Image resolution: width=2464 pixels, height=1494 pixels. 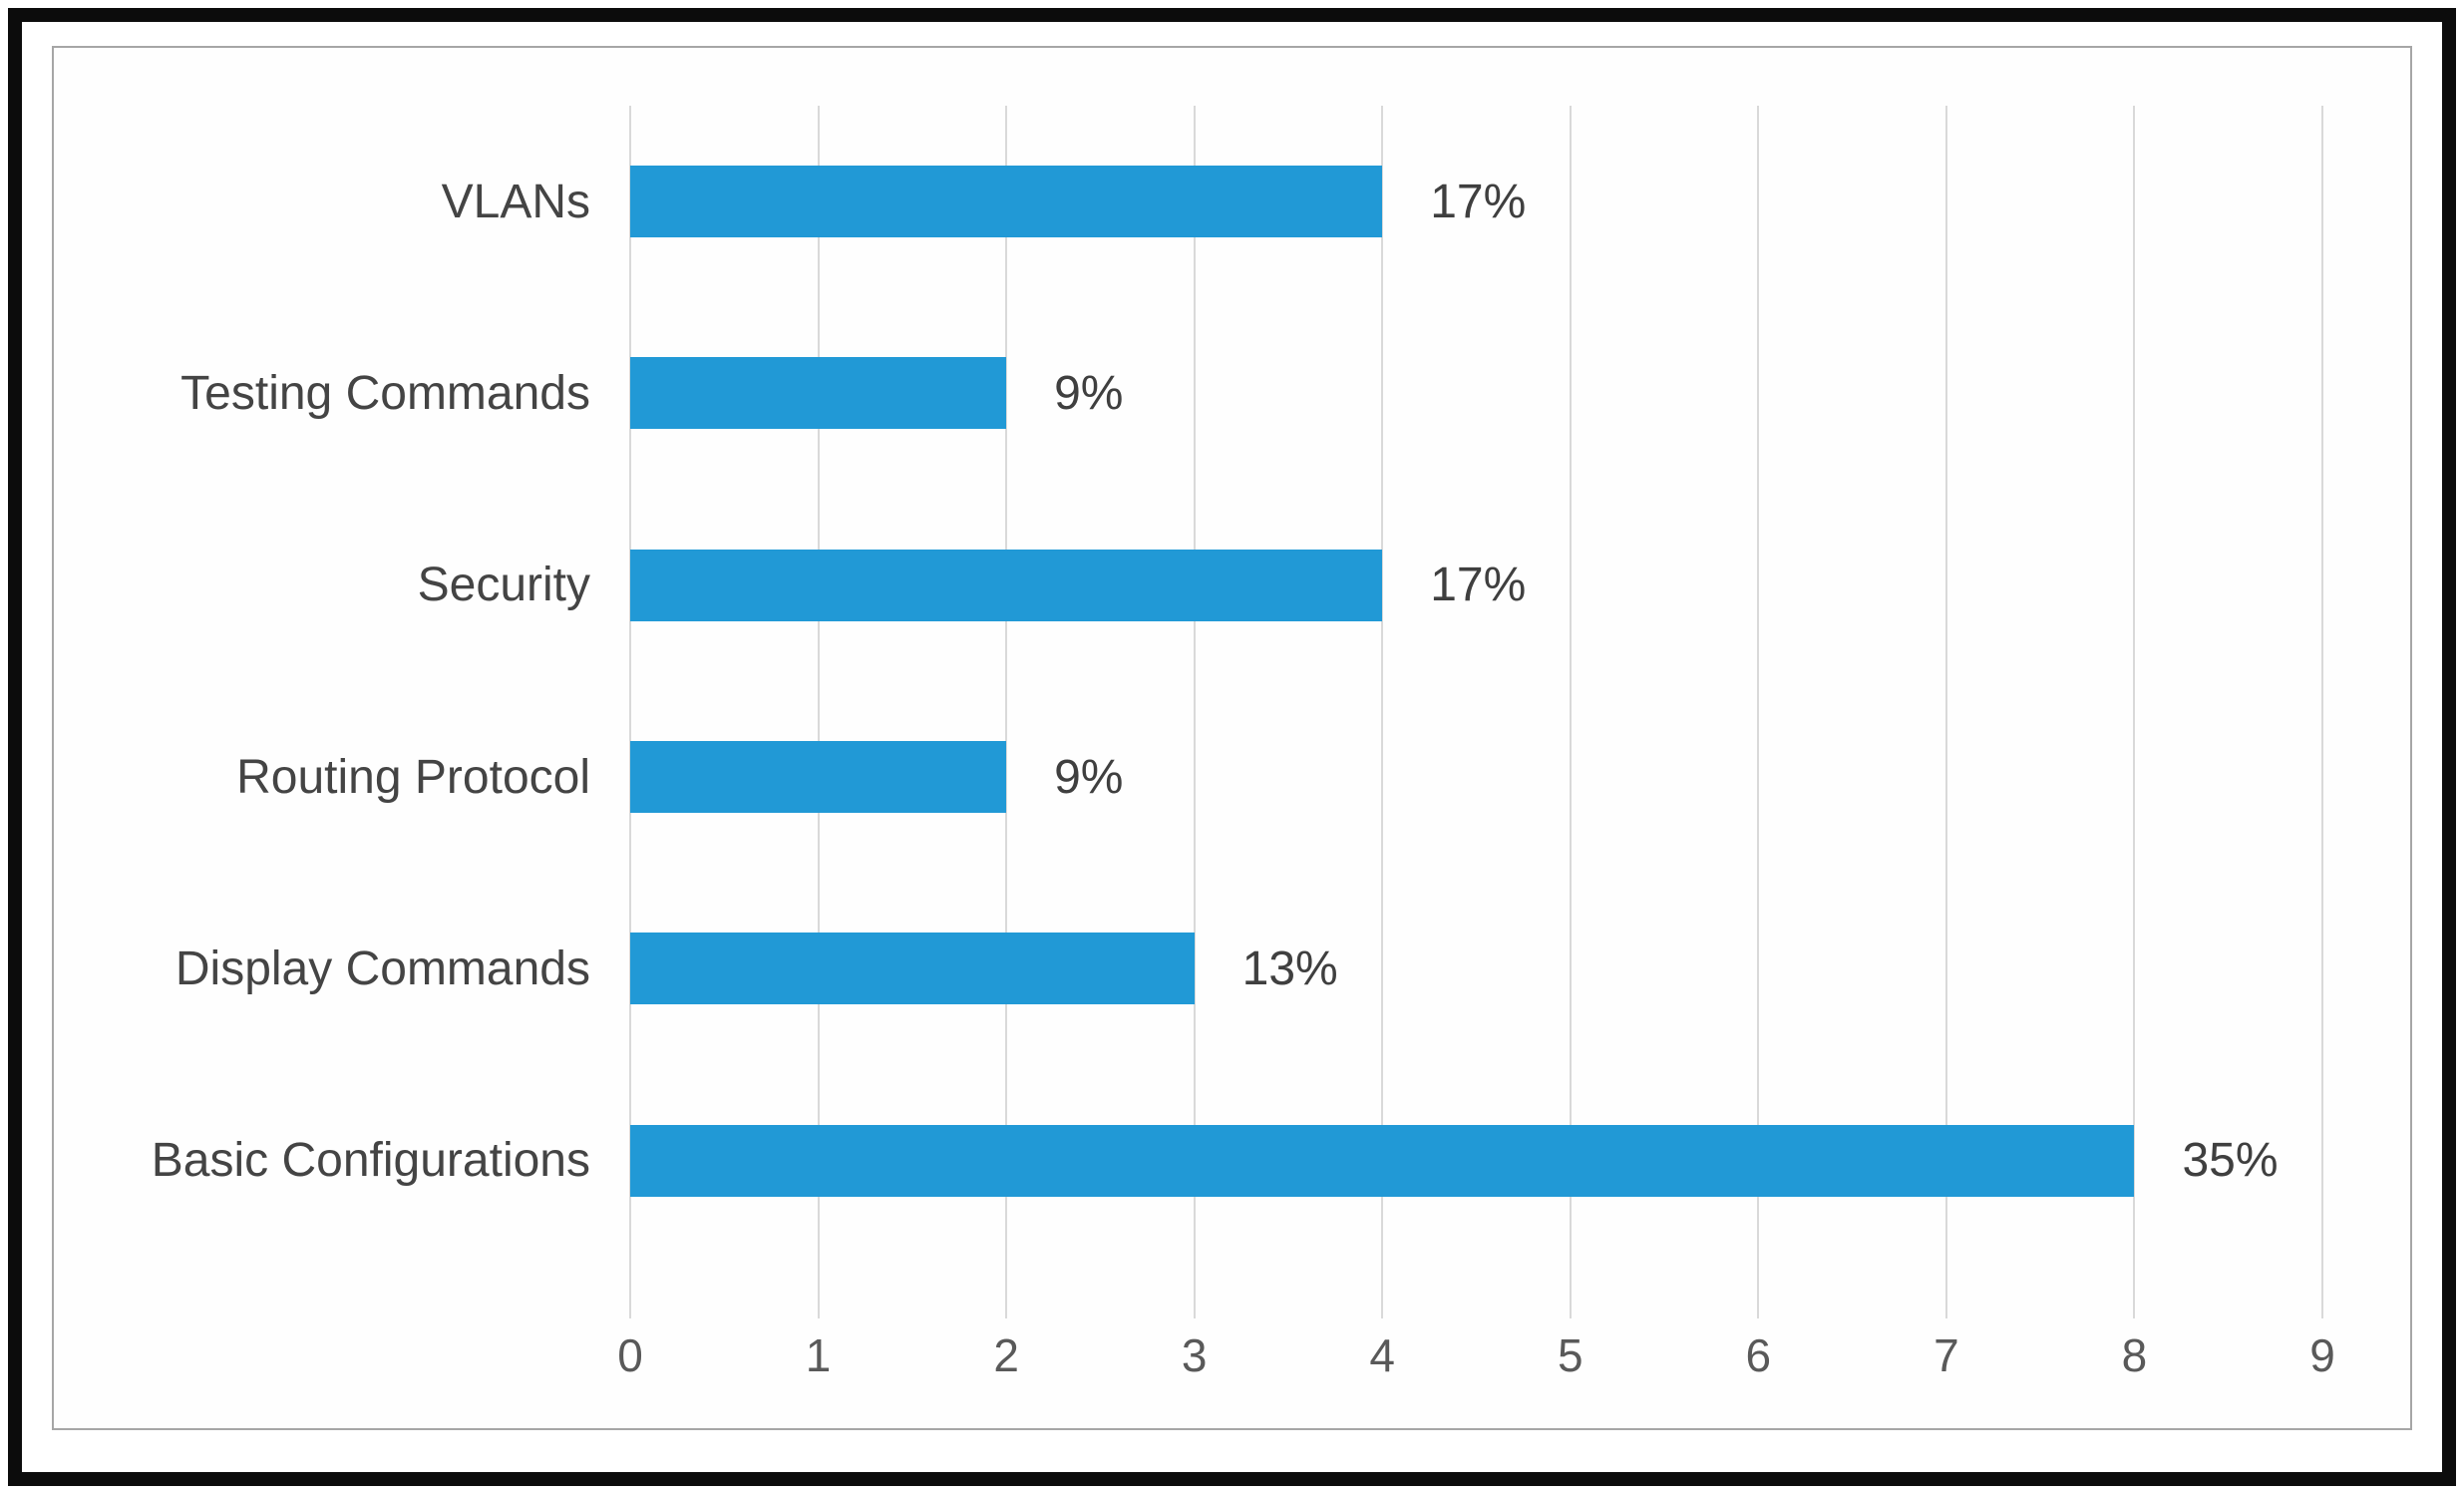 I want to click on bar-row: Testing Commands 9%, so click(x=1207, y=393).